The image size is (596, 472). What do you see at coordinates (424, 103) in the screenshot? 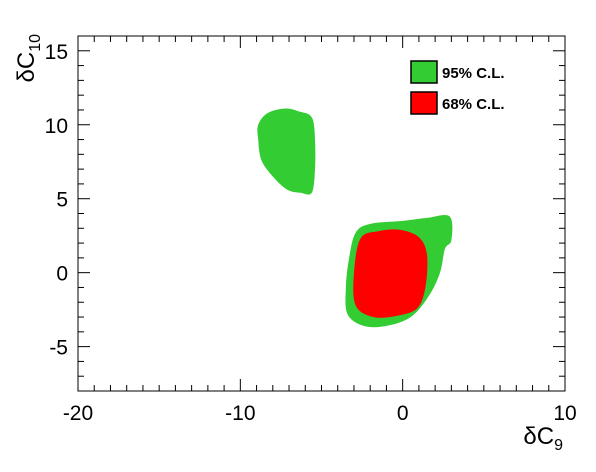
I see `legend-swatch-cl68` at bounding box center [424, 103].